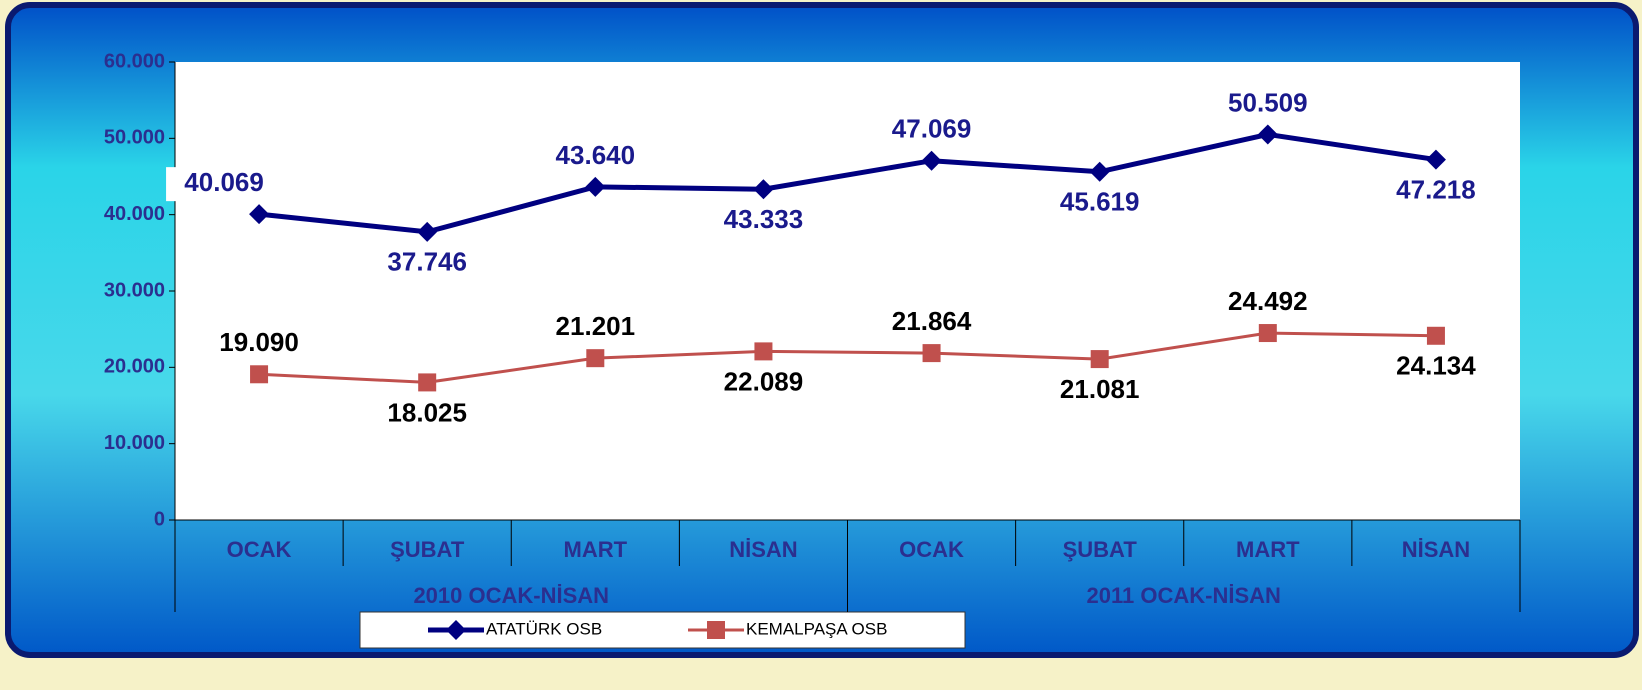 This screenshot has height=690, width=1642. What do you see at coordinates (816, 628) in the screenshot?
I see `legend-label: KEMALPAŞA OSB` at bounding box center [816, 628].